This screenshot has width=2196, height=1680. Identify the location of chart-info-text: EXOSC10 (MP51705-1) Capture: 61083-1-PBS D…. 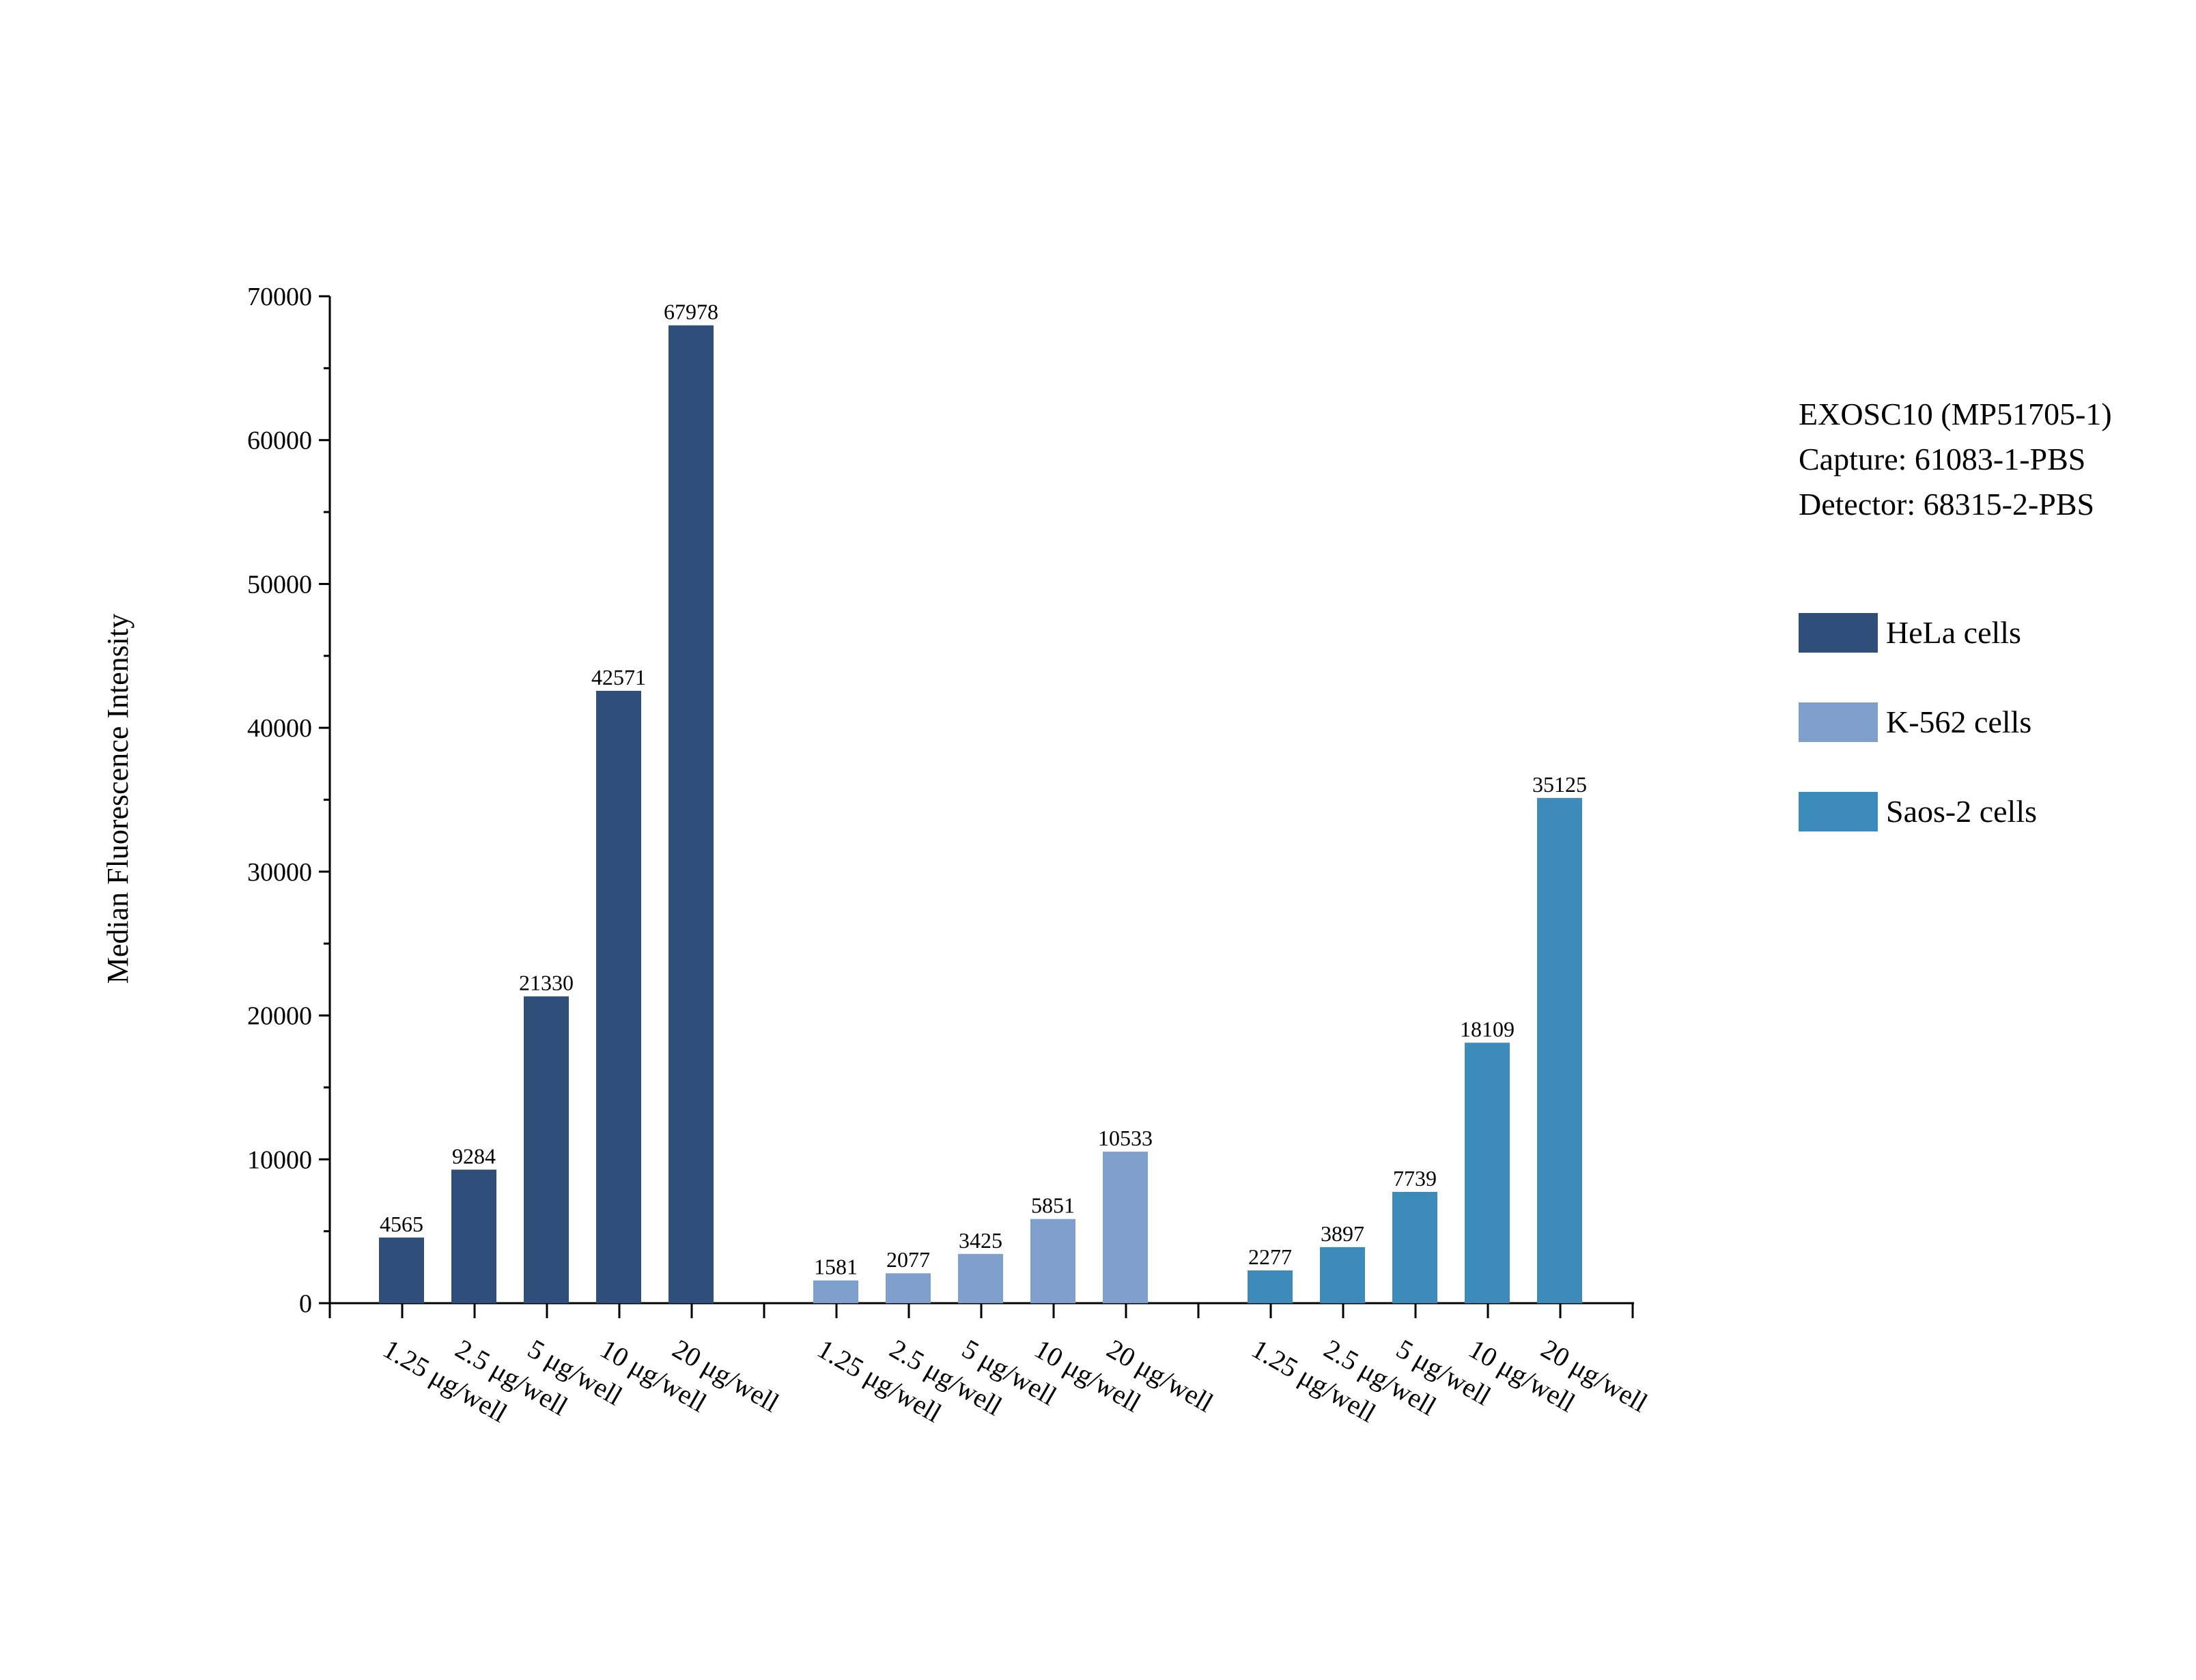
(1956, 459).